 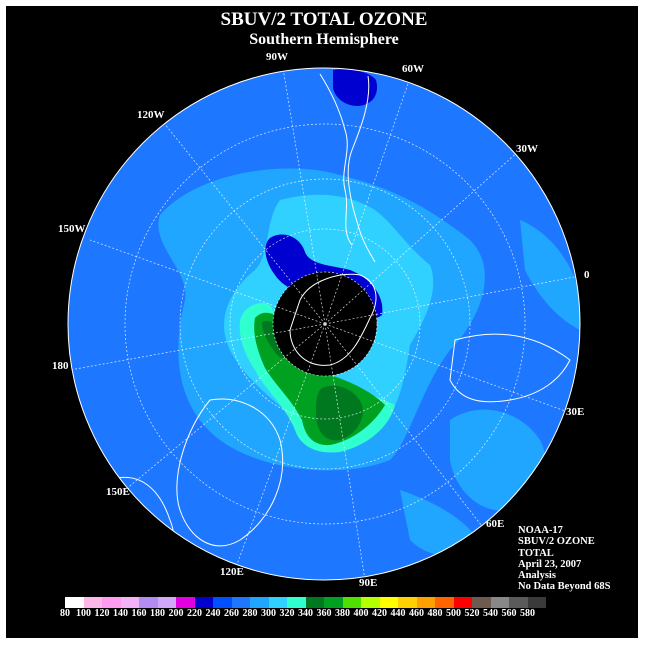 What do you see at coordinates (118, 492) in the screenshot?
I see `lon-label-150e: 150E` at bounding box center [118, 492].